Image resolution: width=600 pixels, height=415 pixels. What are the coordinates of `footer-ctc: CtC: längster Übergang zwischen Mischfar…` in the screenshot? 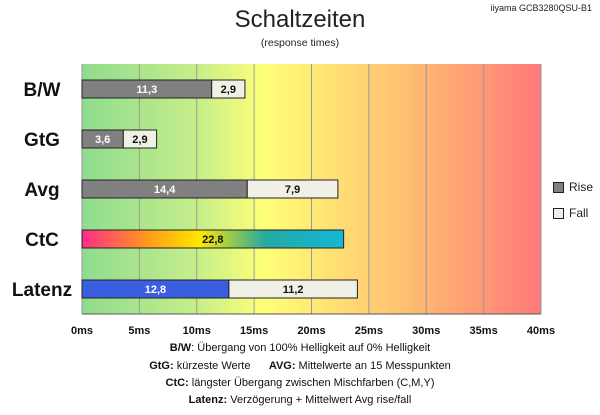 It's located at (300, 383).